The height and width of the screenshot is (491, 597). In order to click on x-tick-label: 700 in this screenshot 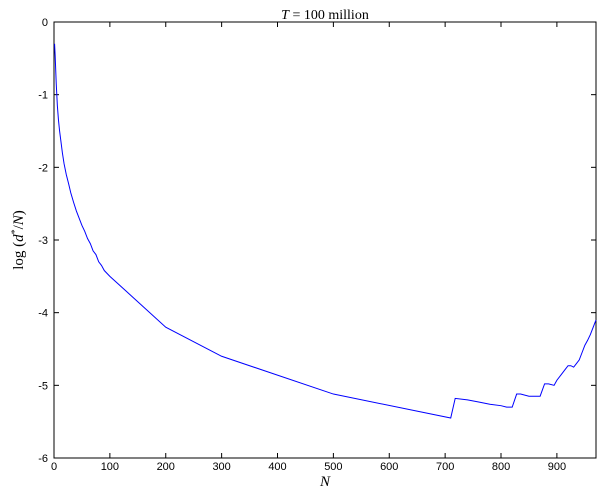, I will do `click(445, 467)`.